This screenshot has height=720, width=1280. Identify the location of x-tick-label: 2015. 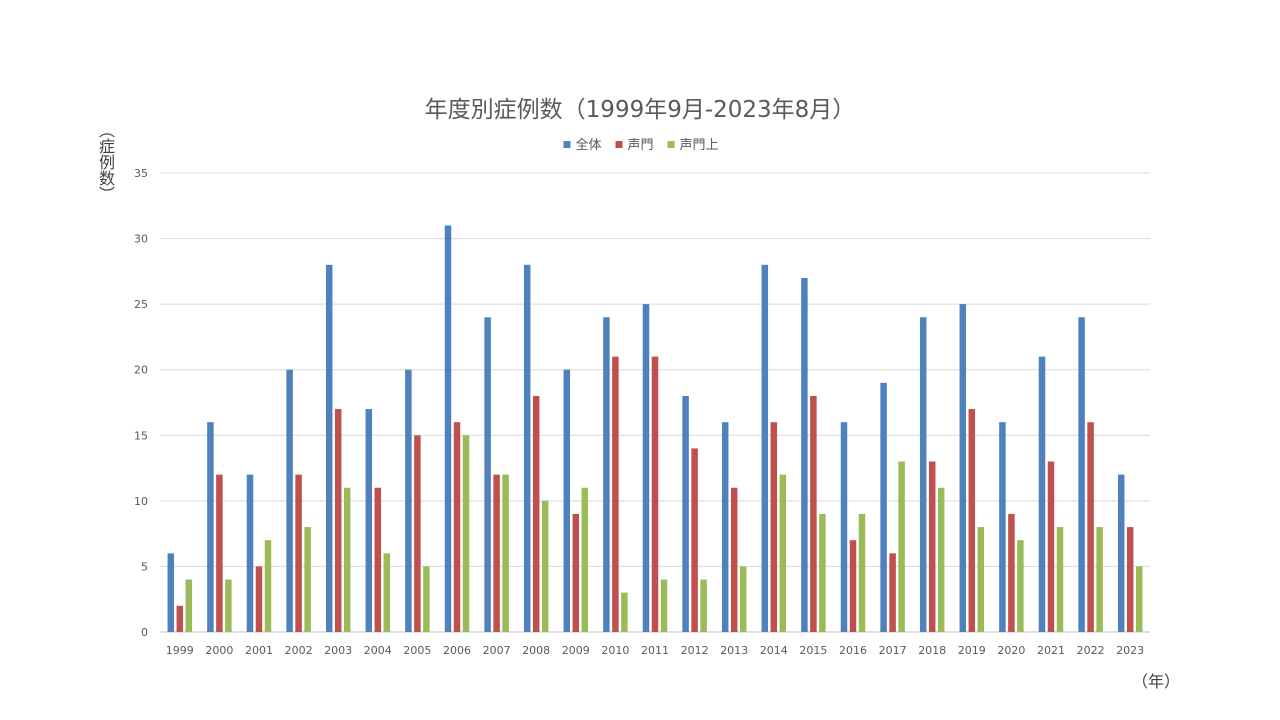
(813, 650).